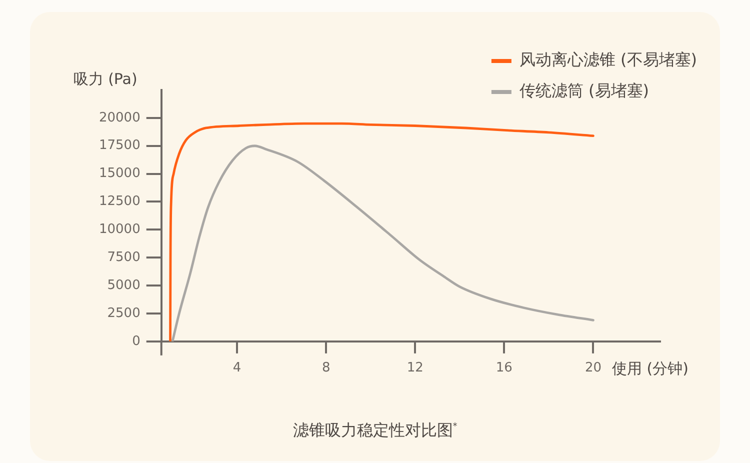 This screenshot has width=750, height=463. Describe the element at coordinates (415, 368) in the screenshot. I see `x-tick-label: 12` at that location.